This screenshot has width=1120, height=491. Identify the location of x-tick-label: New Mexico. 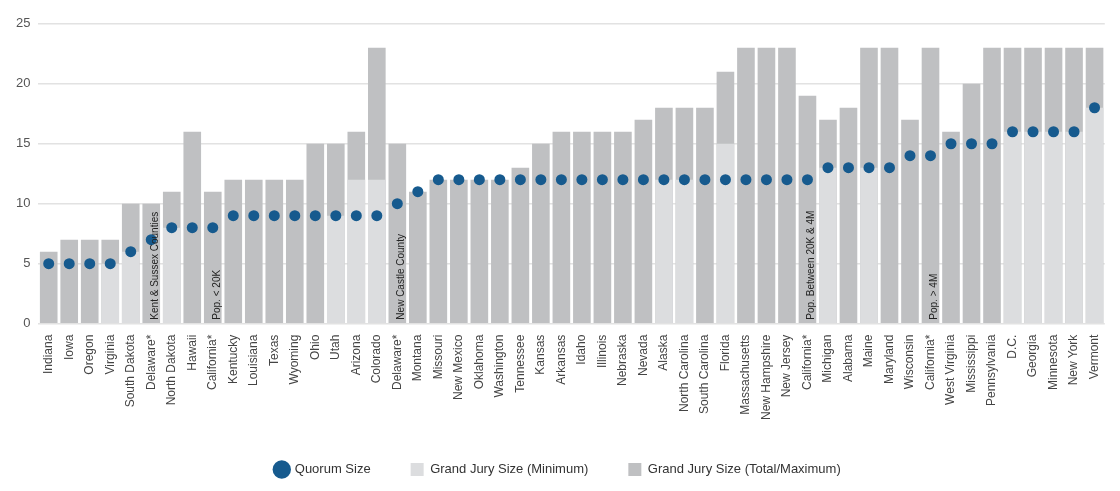
(458, 367).